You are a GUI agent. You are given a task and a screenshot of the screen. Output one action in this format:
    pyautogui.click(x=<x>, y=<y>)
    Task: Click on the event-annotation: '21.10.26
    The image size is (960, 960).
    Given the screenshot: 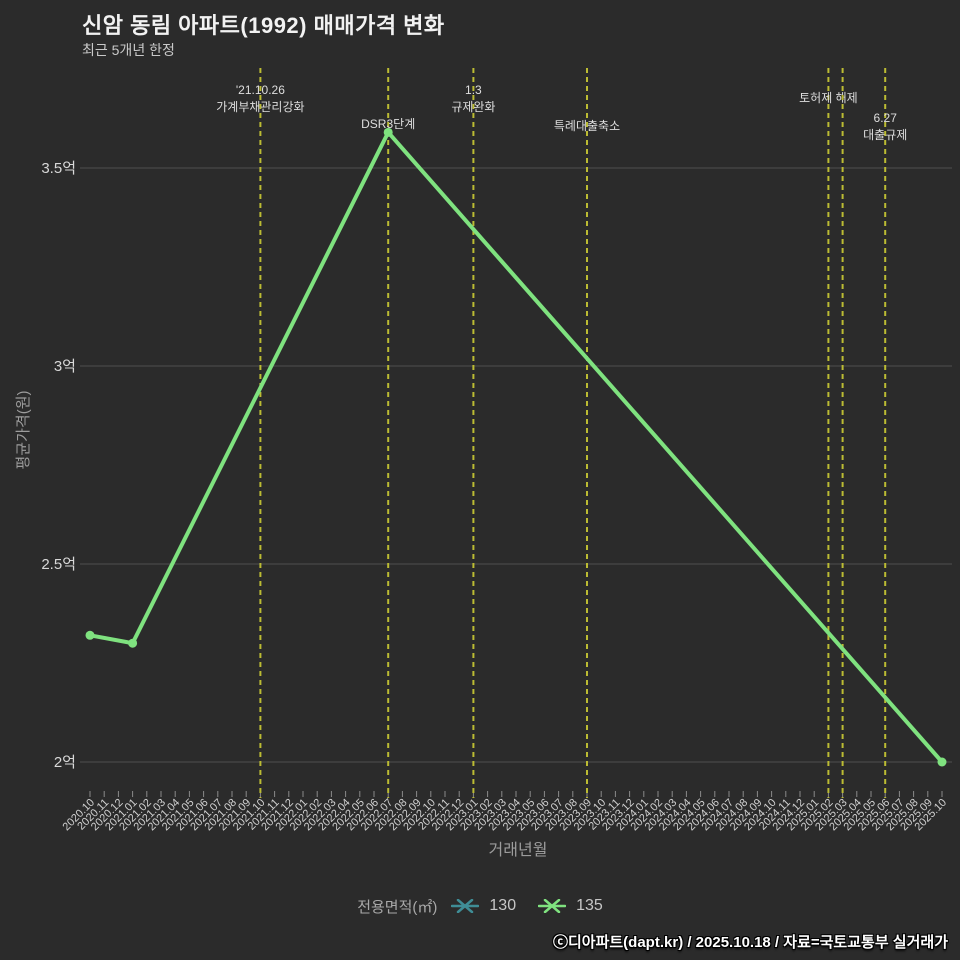 What is the action you would take?
    pyautogui.click(x=260, y=90)
    